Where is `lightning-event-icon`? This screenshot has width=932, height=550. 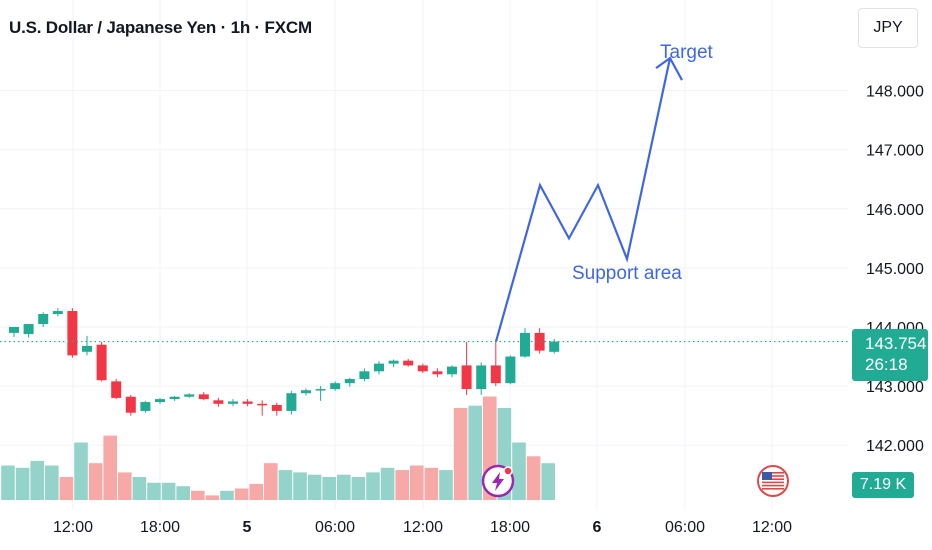 lightning-event-icon is located at coordinates (498, 481).